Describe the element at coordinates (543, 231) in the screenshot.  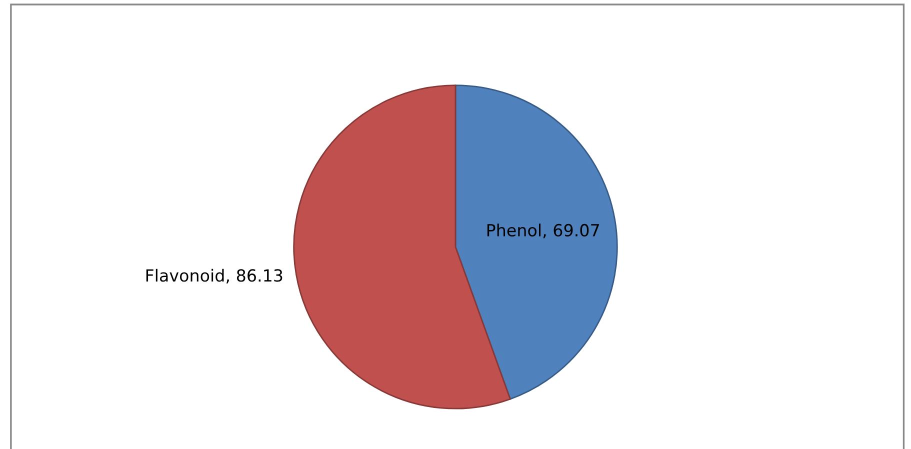
I see `slice-label: Phenol, 69.07` at that location.